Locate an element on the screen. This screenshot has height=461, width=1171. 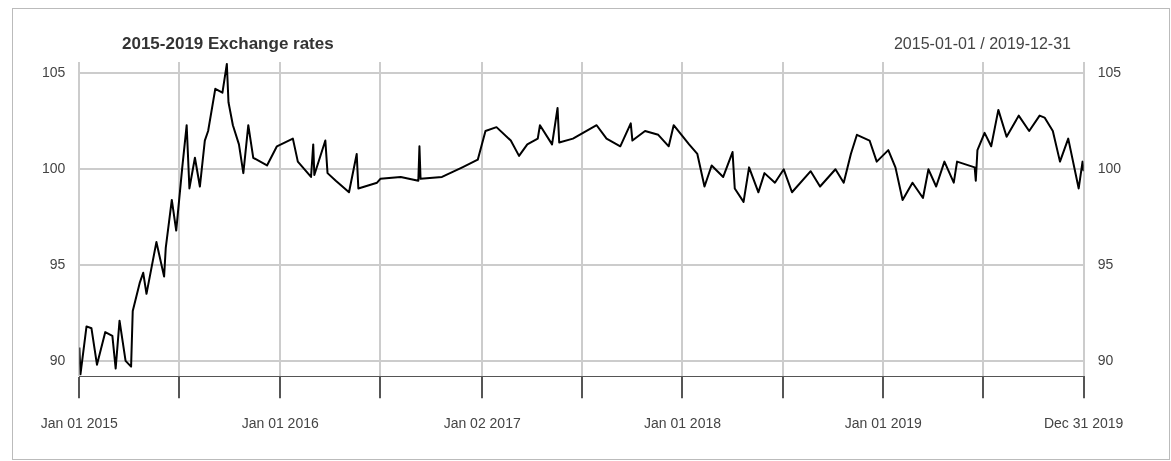
x-tick-label: Jan 01 2018 is located at coordinates (682, 423).